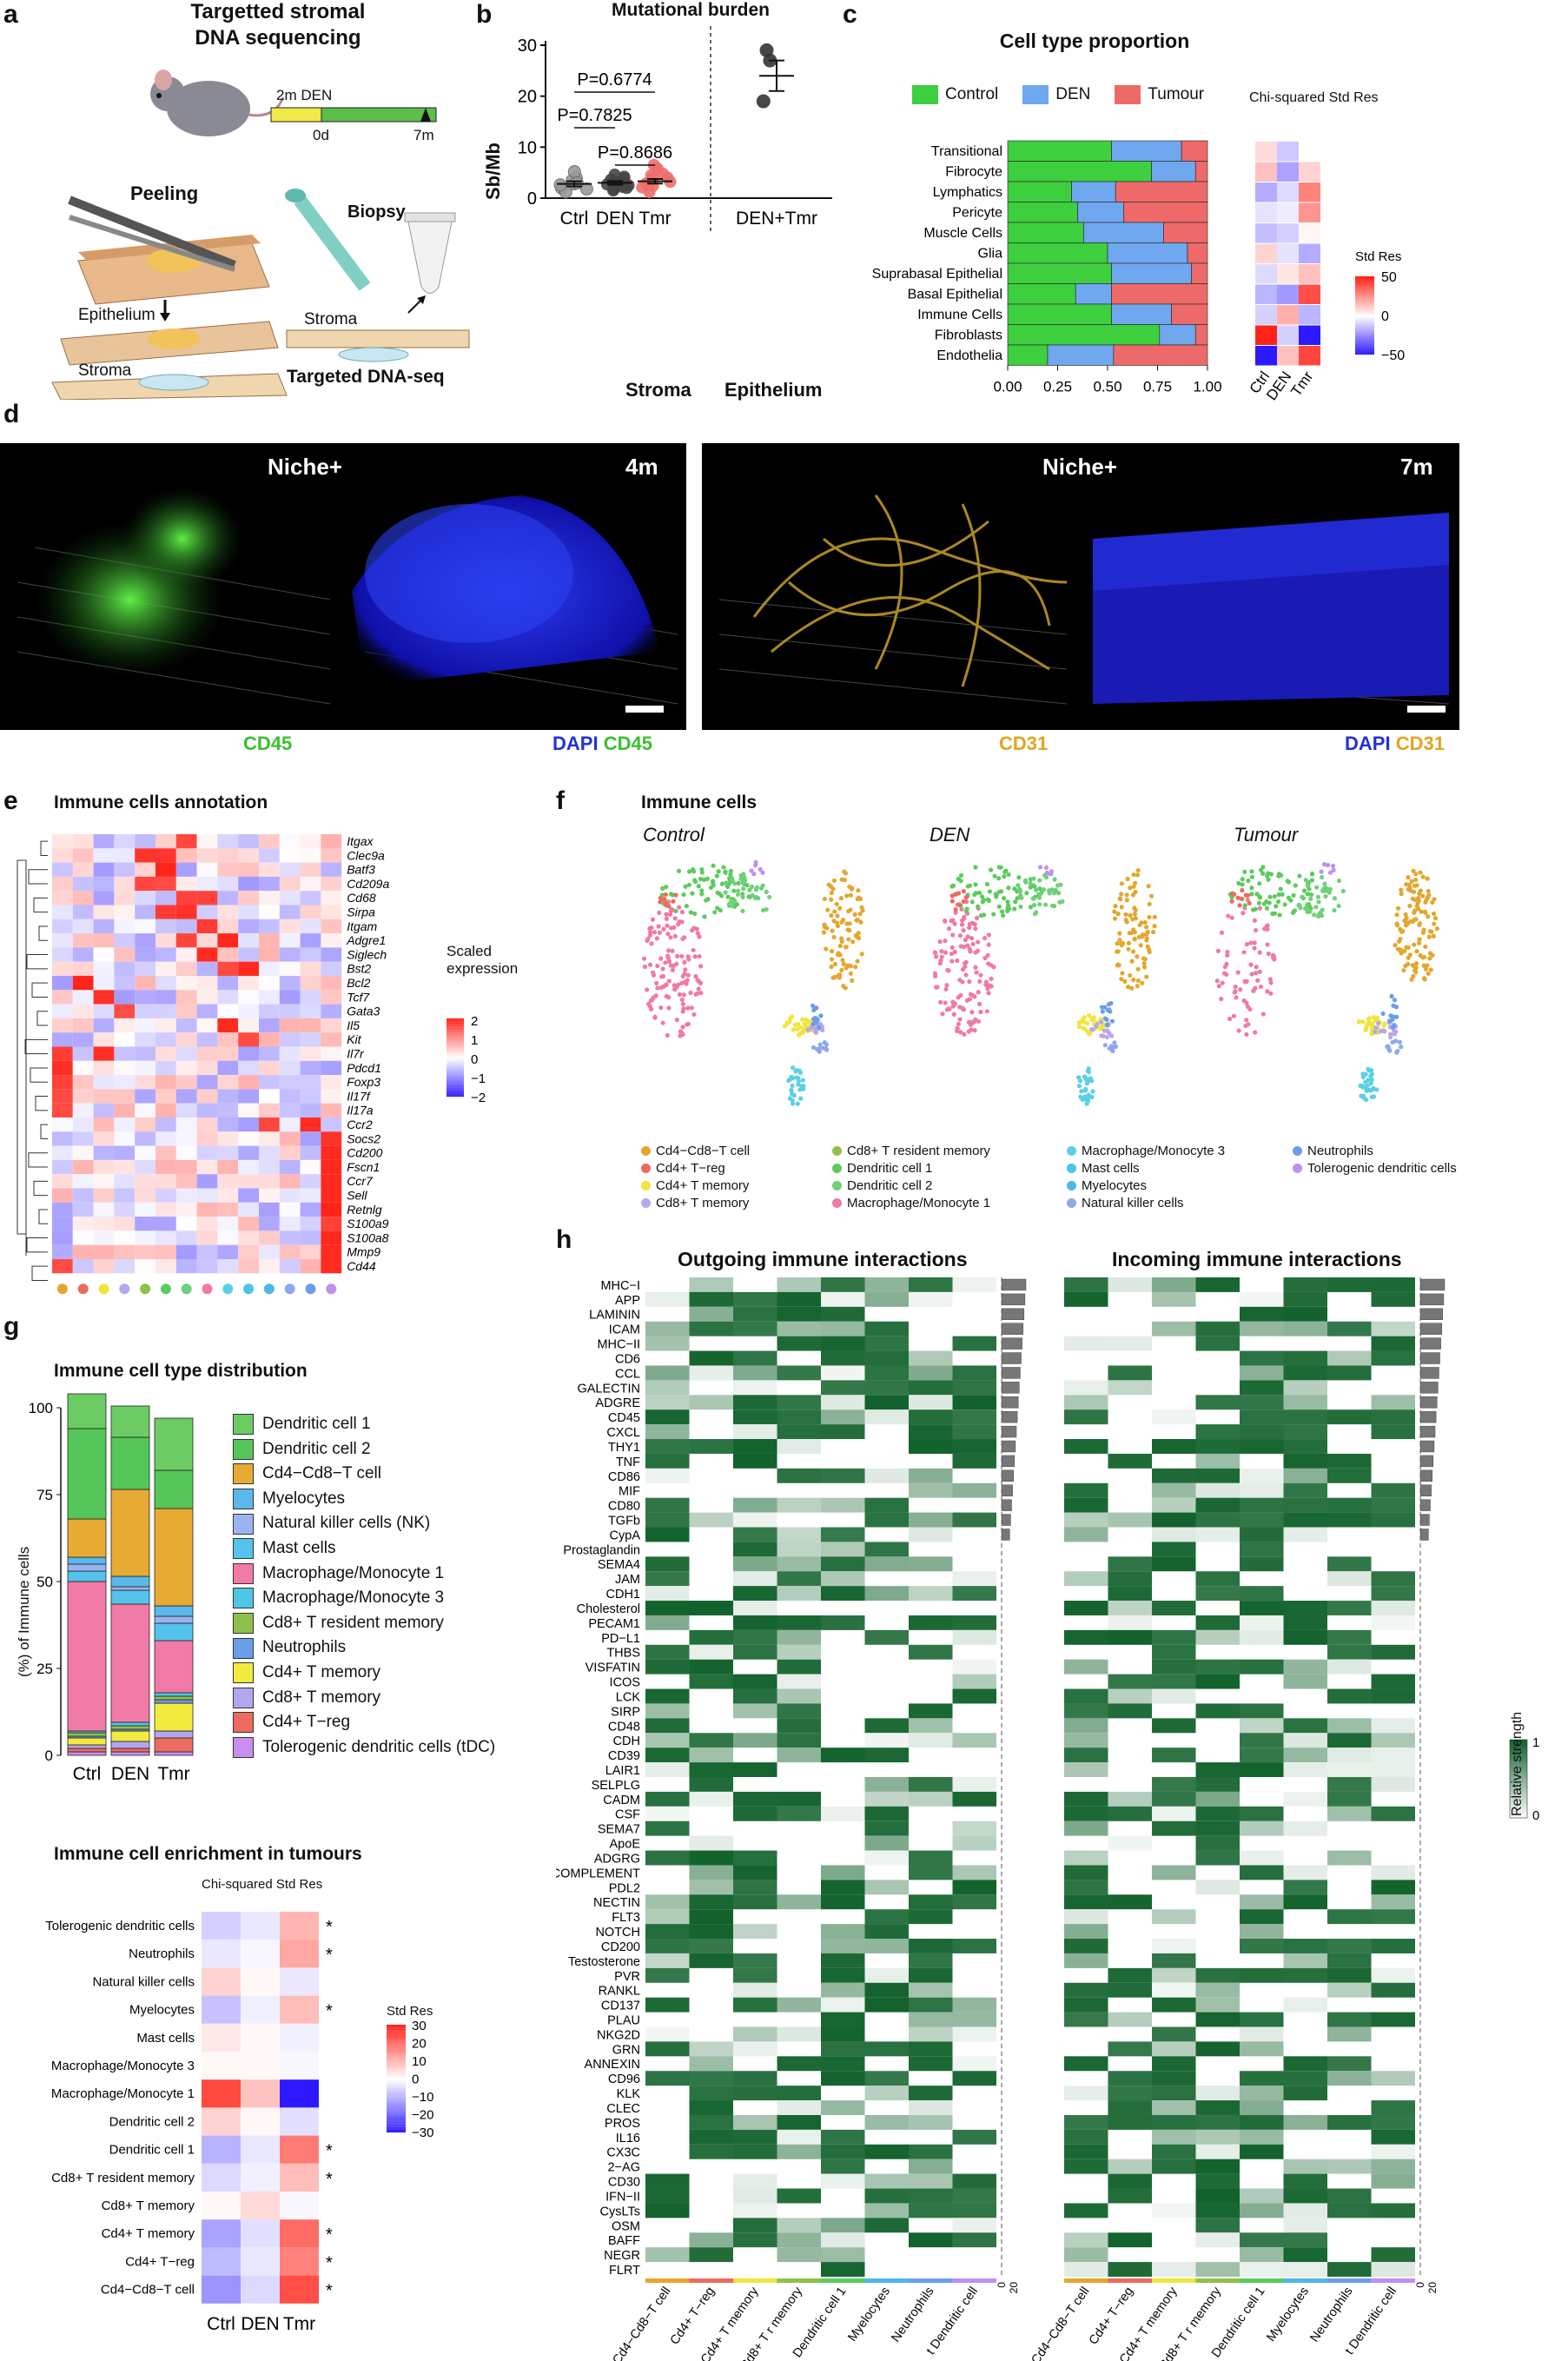 This screenshot has height=2361, width=1568. I want to click on pathway-label: CypA, so click(625, 1535).